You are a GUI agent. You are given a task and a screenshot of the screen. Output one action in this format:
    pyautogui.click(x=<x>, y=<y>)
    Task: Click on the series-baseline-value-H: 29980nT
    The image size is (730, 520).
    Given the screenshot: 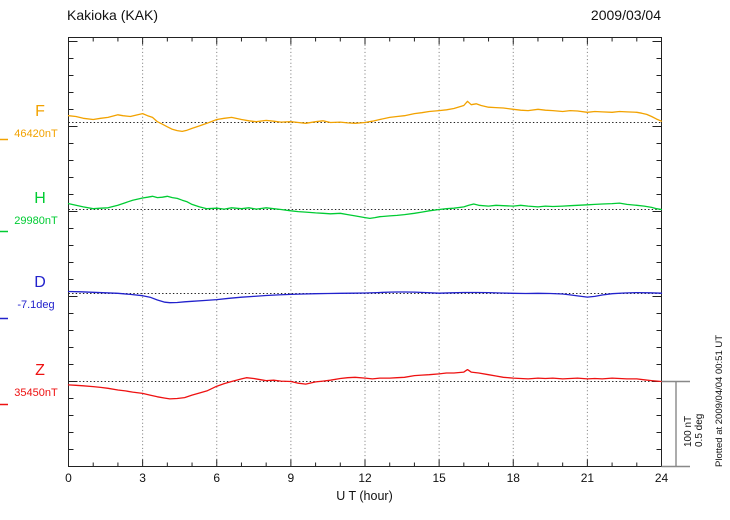 What is the action you would take?
    pyautogui.click(x=36, y=220)
    